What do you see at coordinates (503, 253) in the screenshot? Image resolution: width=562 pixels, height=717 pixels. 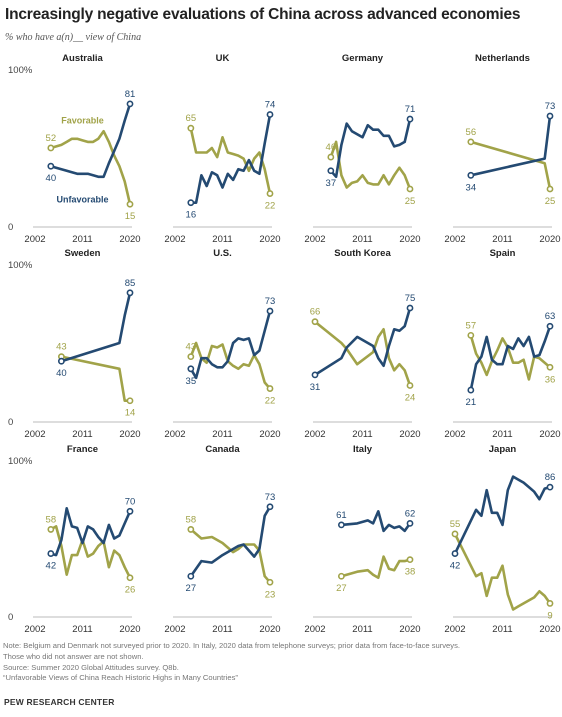 I see `panel-title: Spain` at bounding box center [503, 253].